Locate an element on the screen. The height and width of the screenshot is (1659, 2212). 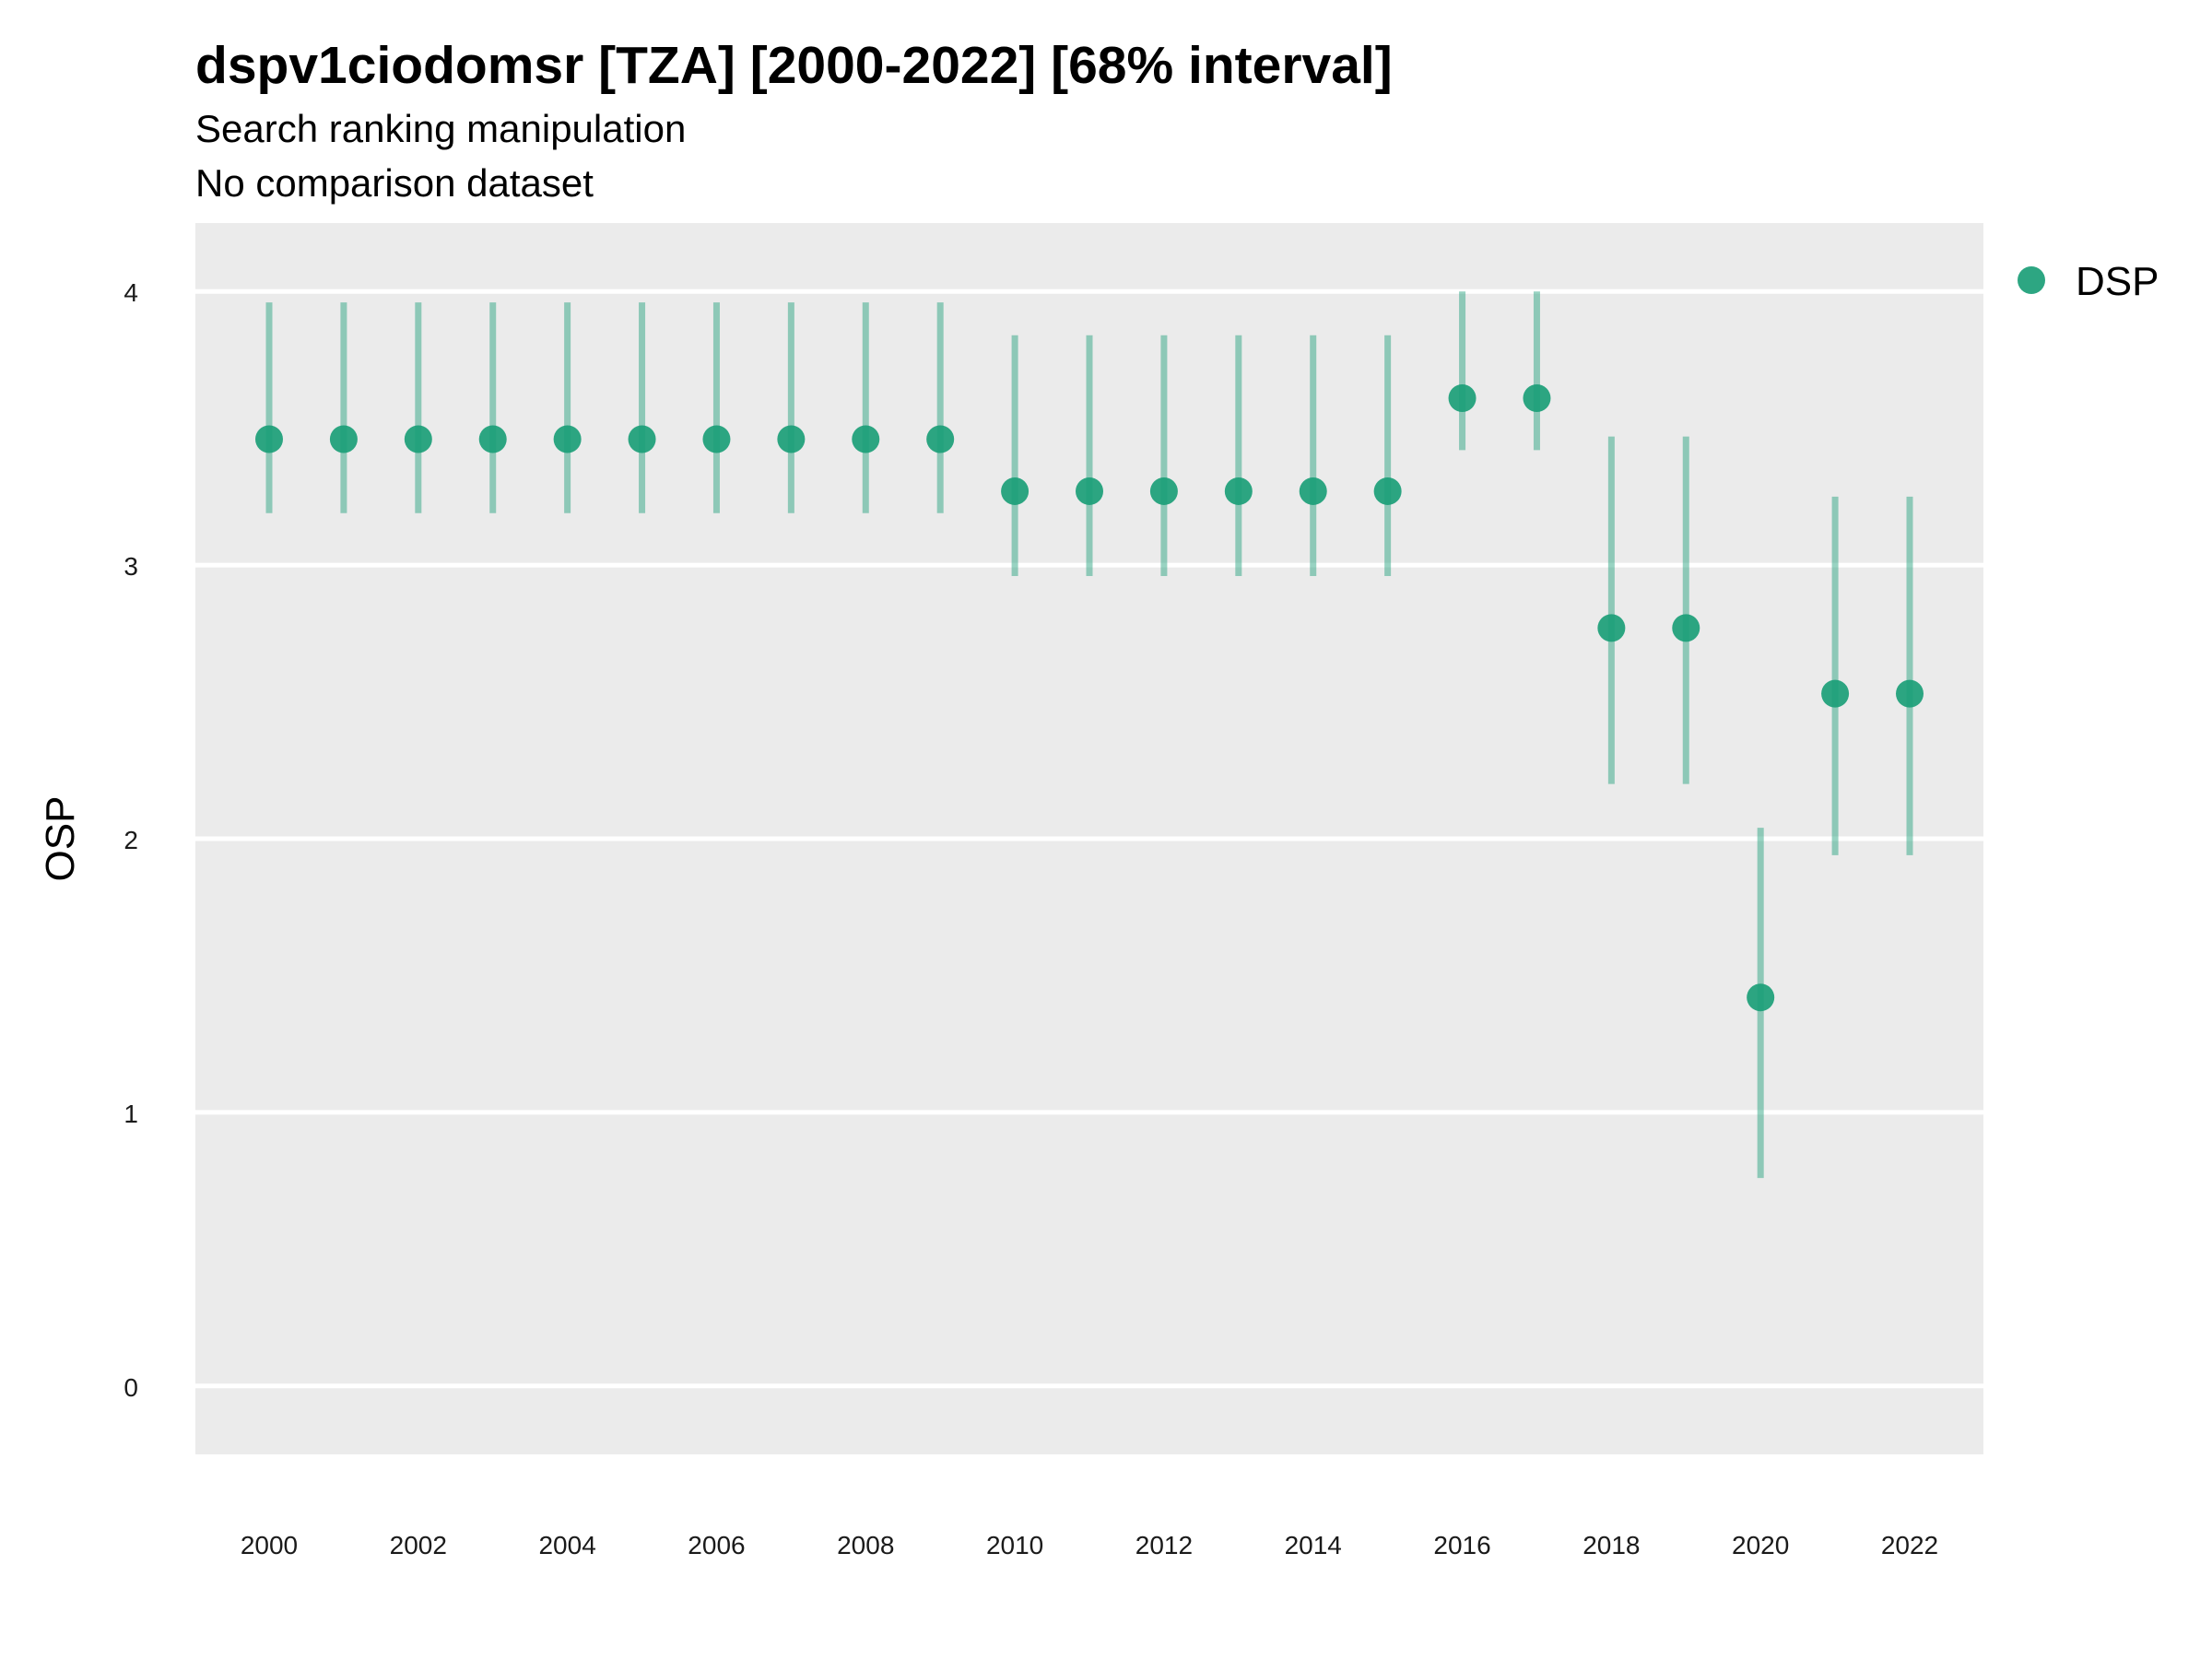
x-tick-label-2010: 2010 is located at coordinates (1014, 1545).